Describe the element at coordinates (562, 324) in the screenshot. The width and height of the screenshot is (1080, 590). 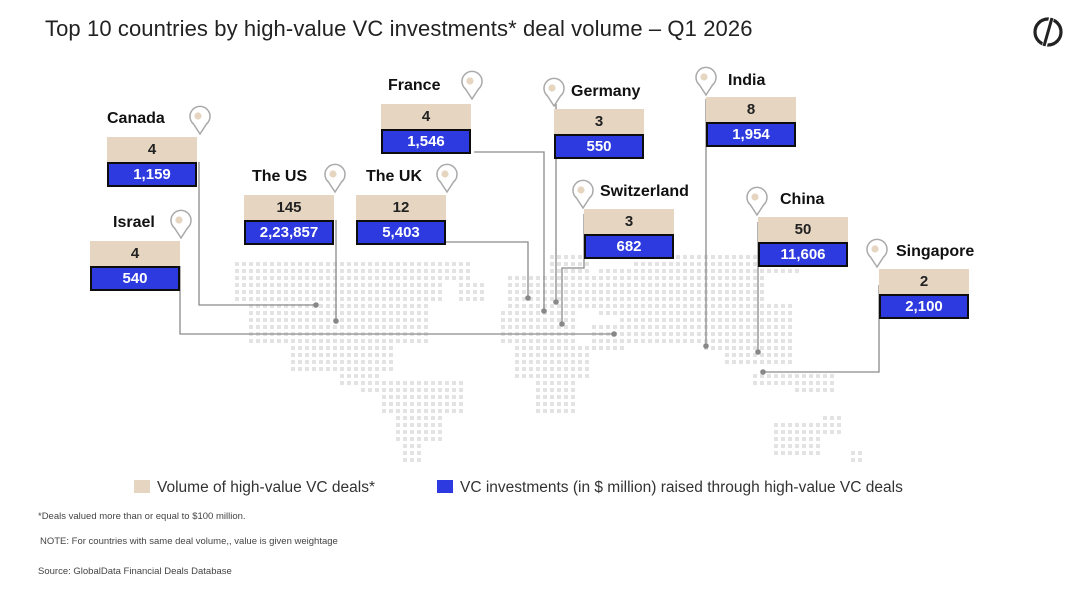
I see `location-dot-switzerland` at that location.